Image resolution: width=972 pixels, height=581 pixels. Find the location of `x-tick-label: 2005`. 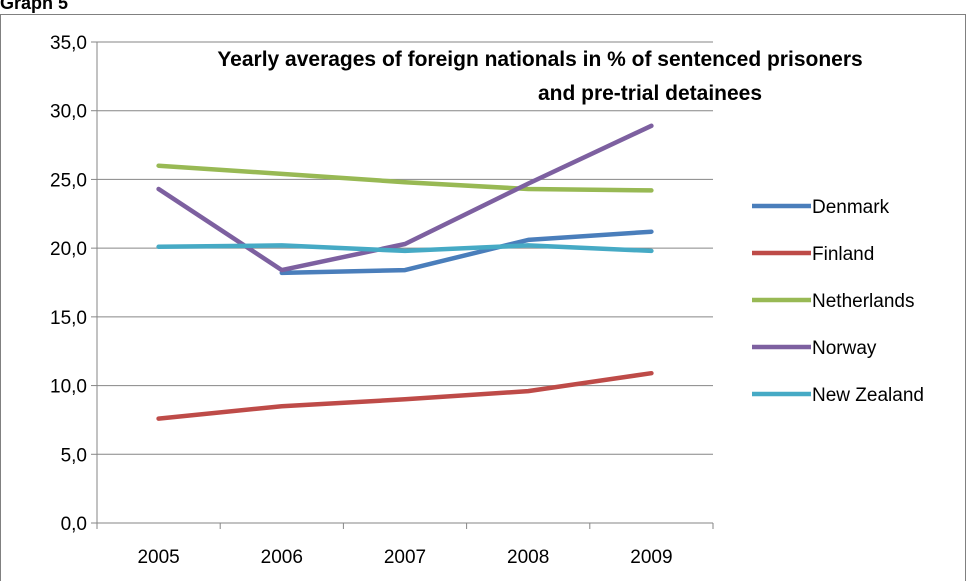

x-tick-label: 2005 is located at coordinates (158, 557).